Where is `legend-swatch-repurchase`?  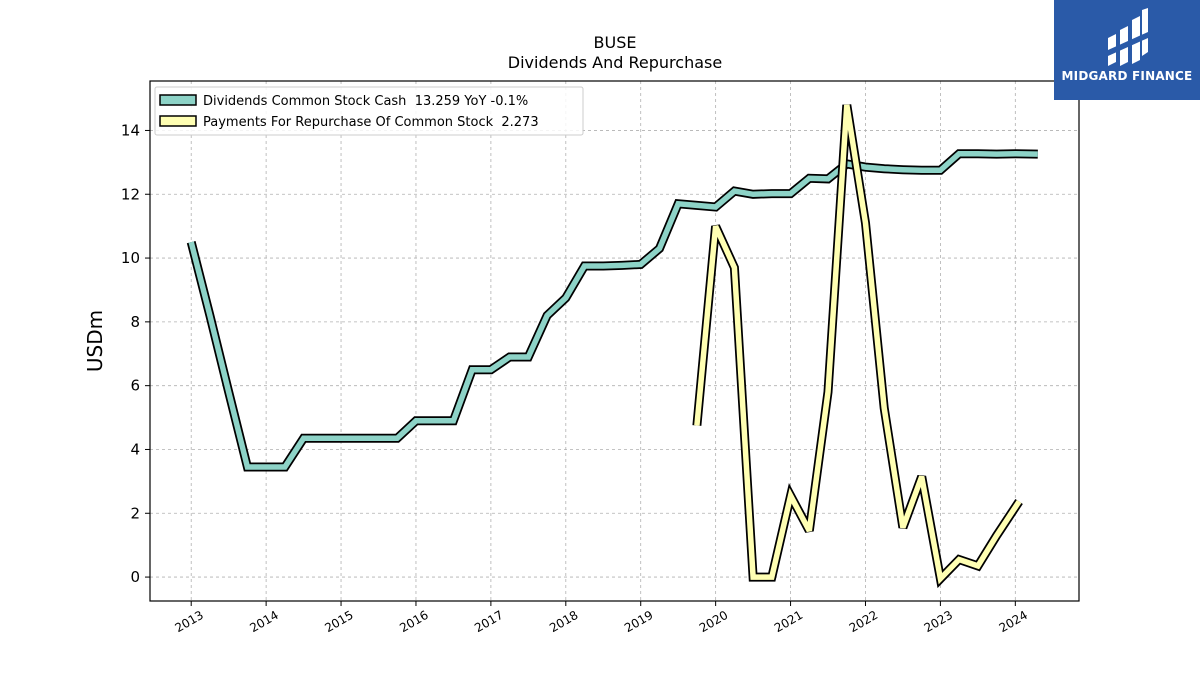 legend-swatch-repurchase is located at coordinates (178, 121).